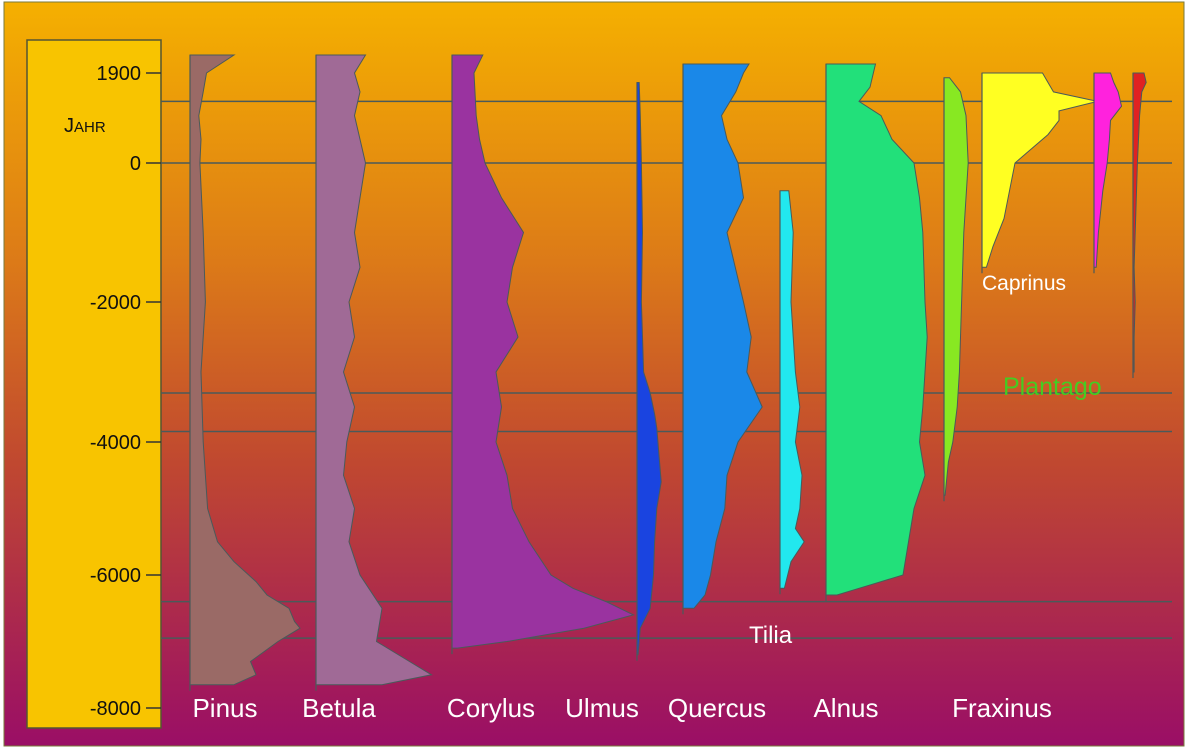 The width and height of the screenshot is (1186, 748). I want to click on taxon-label-caprinus: Caprinus, so click(1024, 283).